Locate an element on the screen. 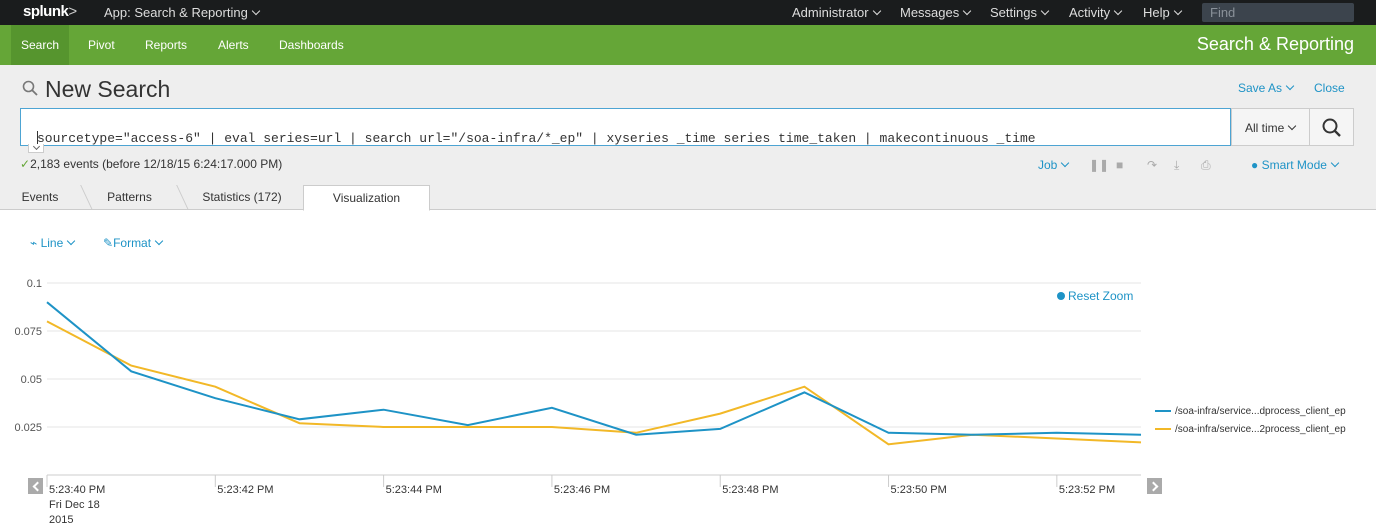 Image resolution: width=1376 pixels, height=530 pixels. tab-statistics: Statistics (172) is located at coordinates (242, 197).